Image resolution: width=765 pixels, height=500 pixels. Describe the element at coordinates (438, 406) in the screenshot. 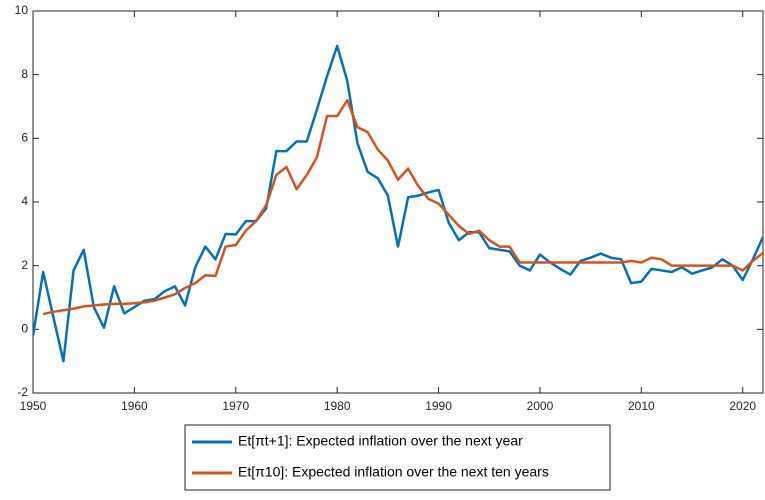

I see `x-tick-label: 1990` at that location.